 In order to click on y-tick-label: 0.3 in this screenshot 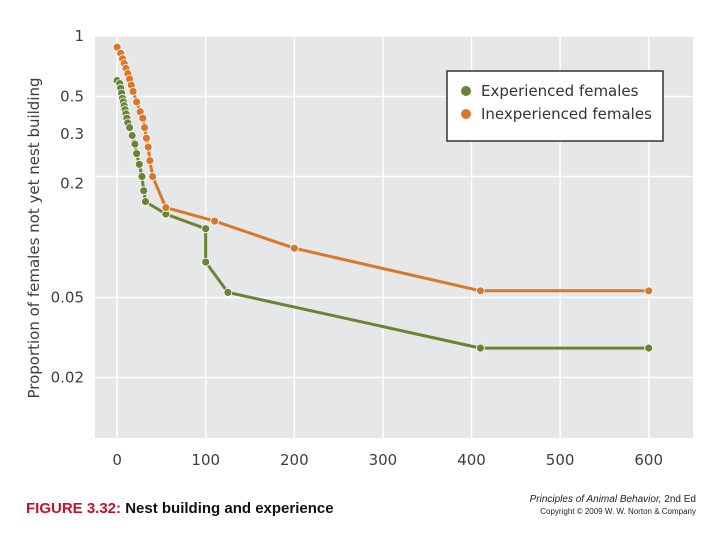, I will do `click(72, 134)`.